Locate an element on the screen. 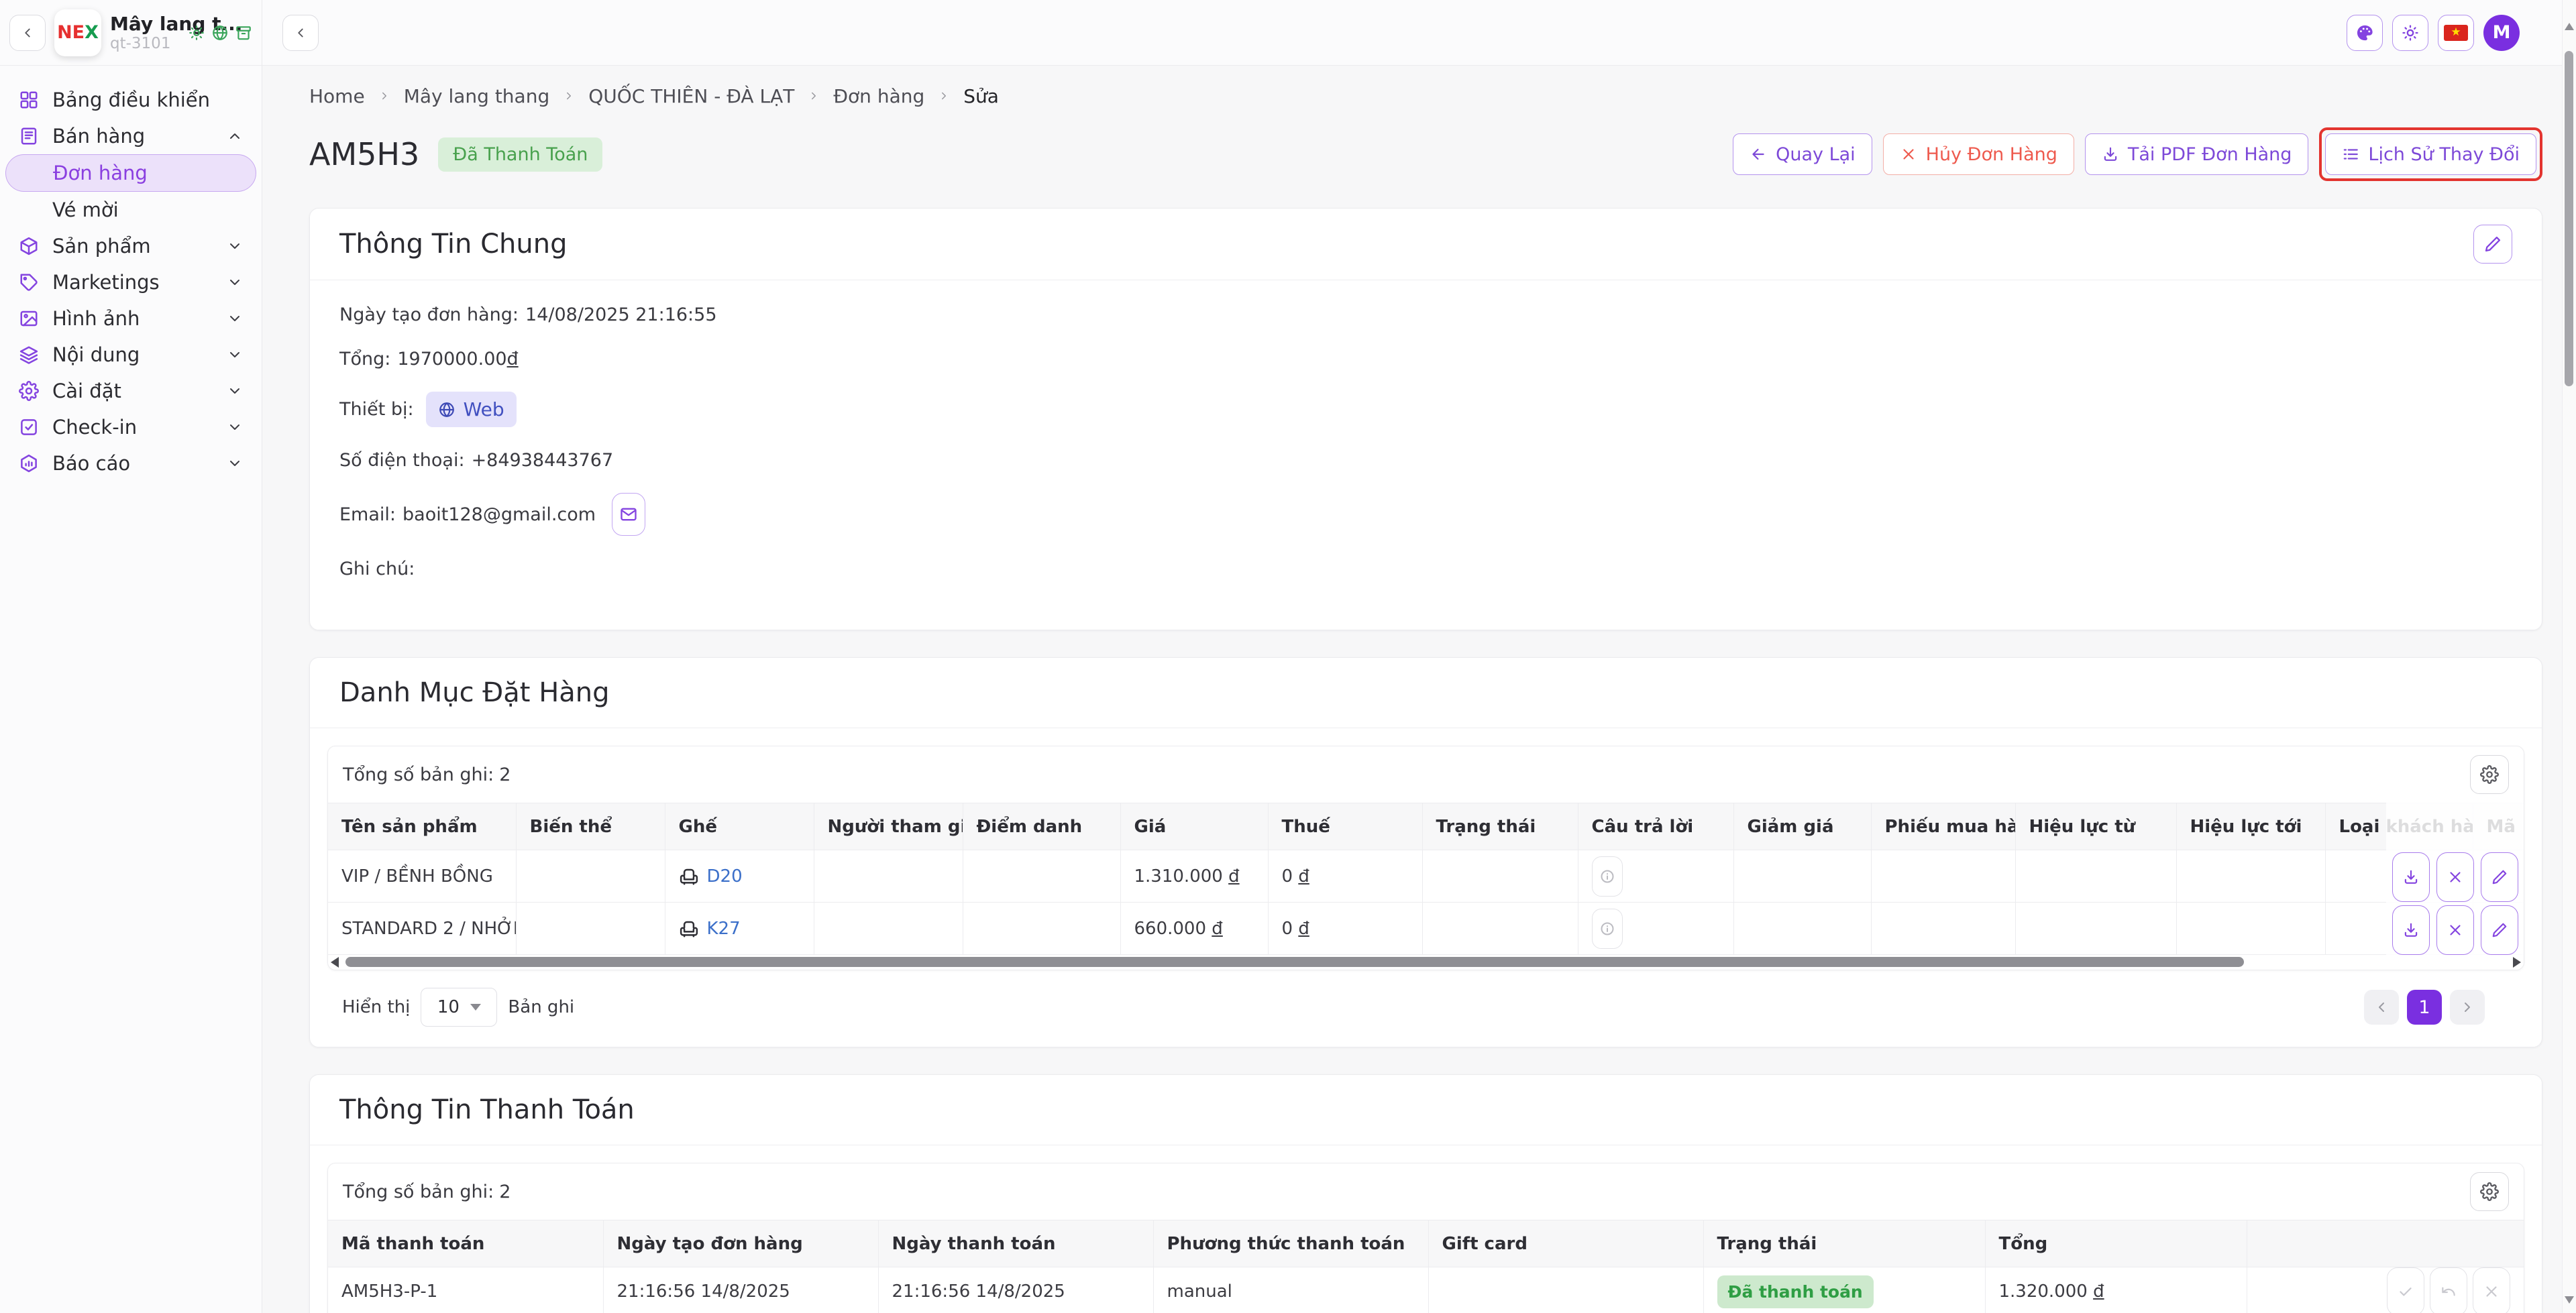 Image resolution: width=2576 pixels, height=1313 pixels. chevron-left-icon is located at coordinates (2381, 1007).